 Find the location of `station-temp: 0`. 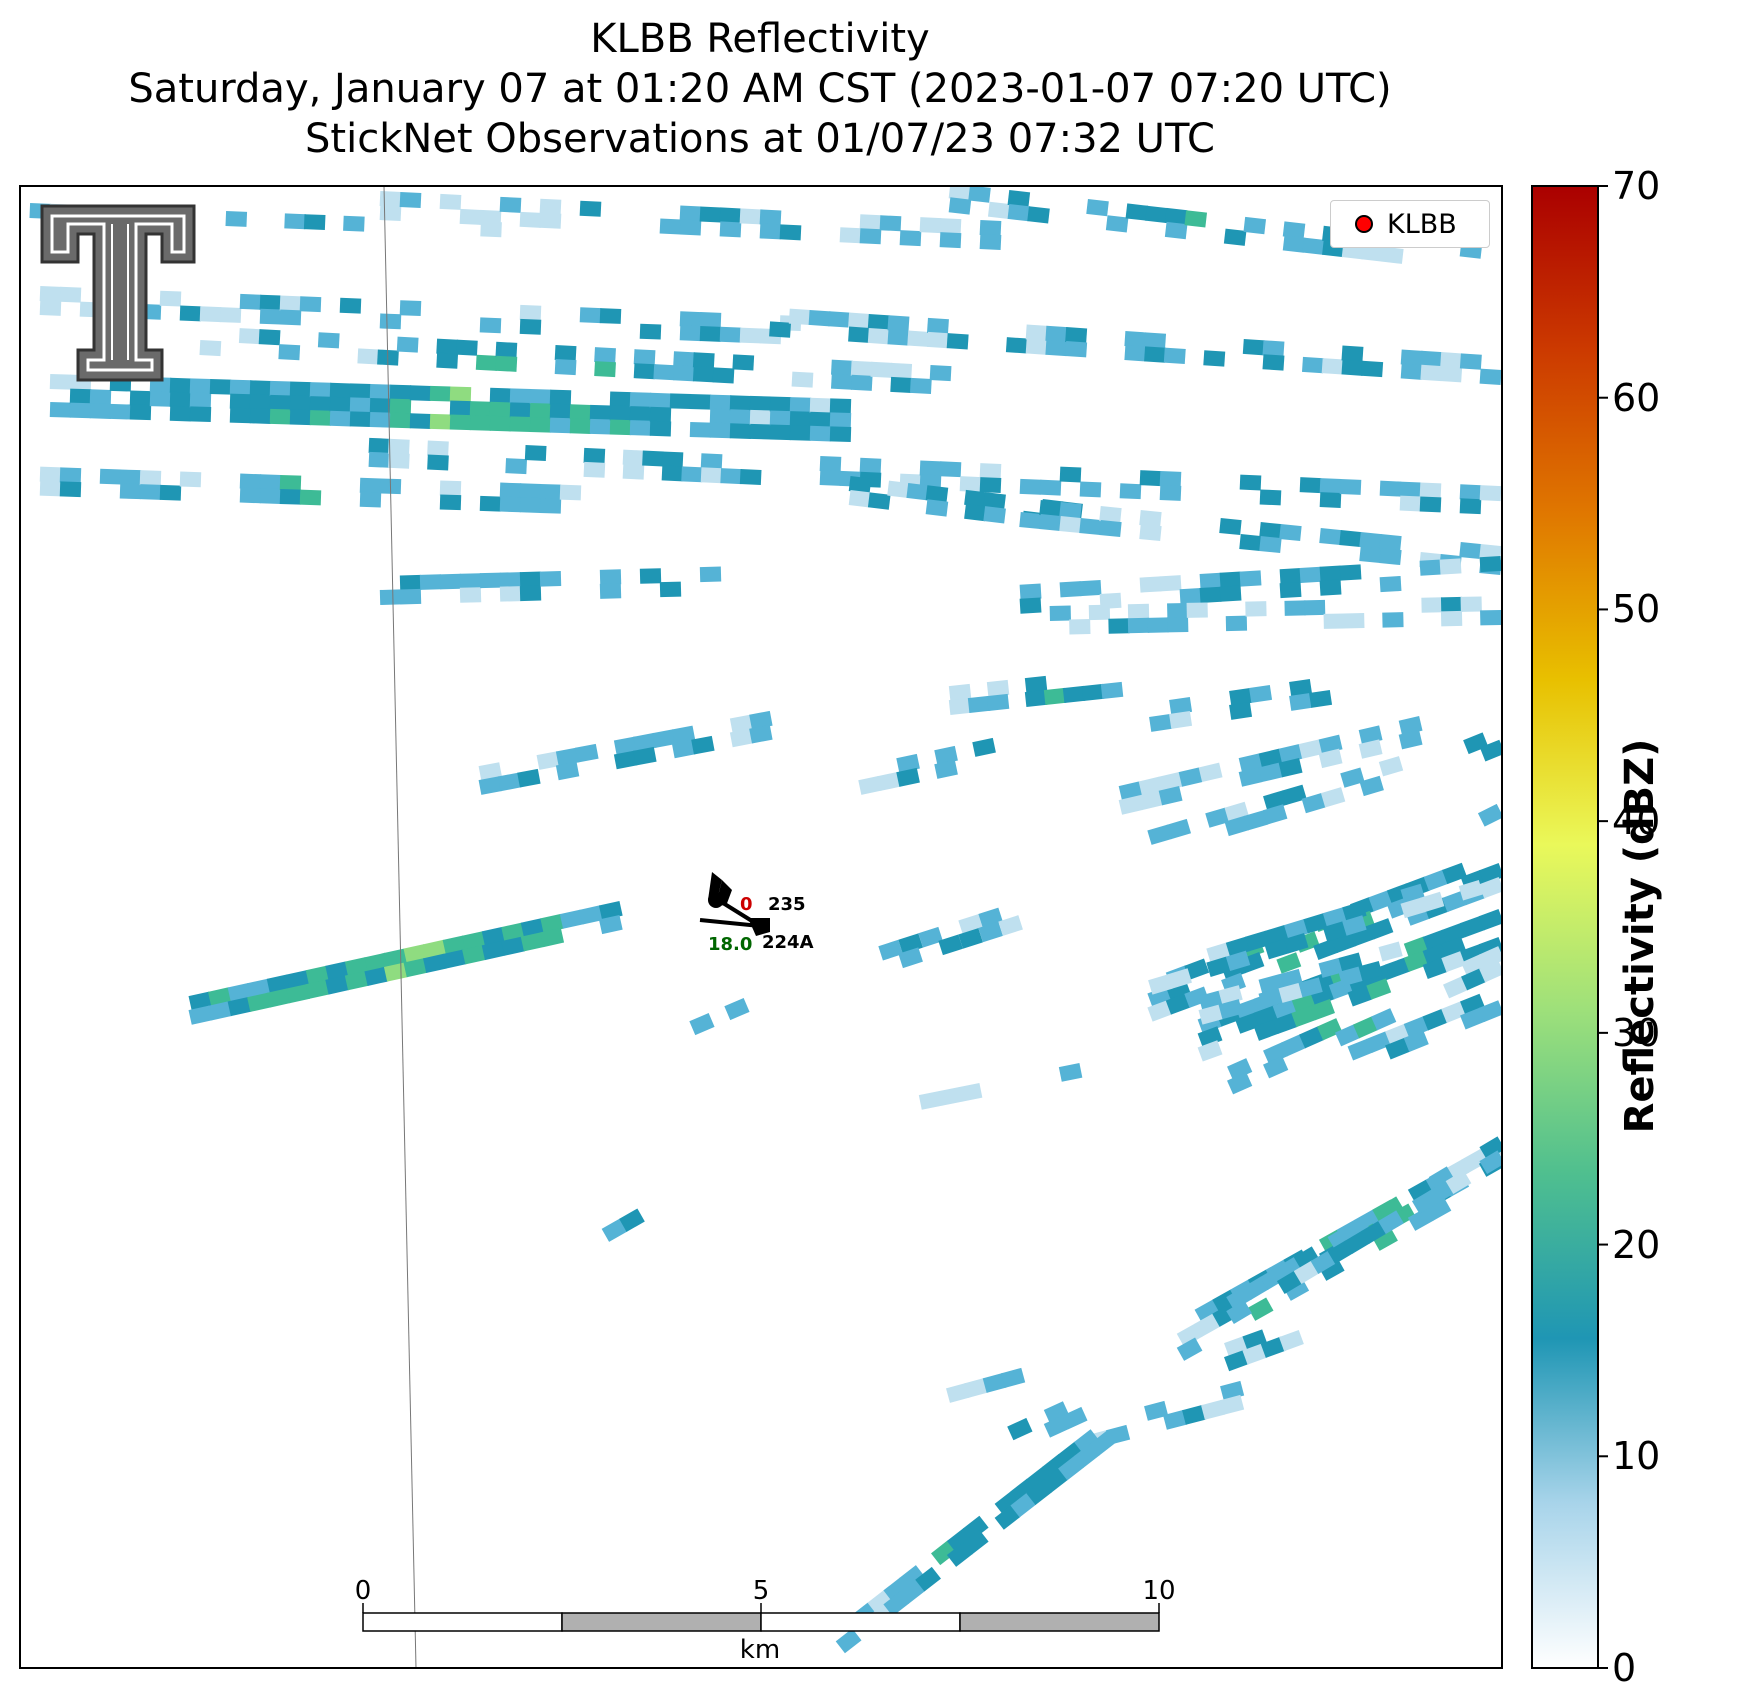

station-temp: 0 is located at coordinates (746, 904).